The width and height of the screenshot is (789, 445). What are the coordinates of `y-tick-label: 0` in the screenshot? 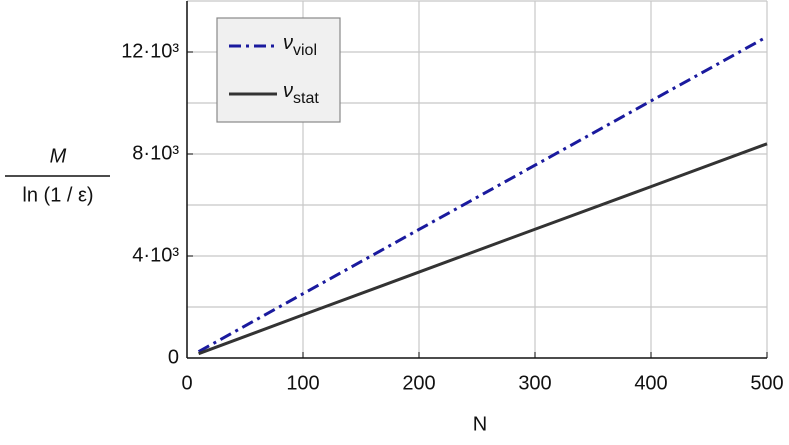 It's located at (173, 357).